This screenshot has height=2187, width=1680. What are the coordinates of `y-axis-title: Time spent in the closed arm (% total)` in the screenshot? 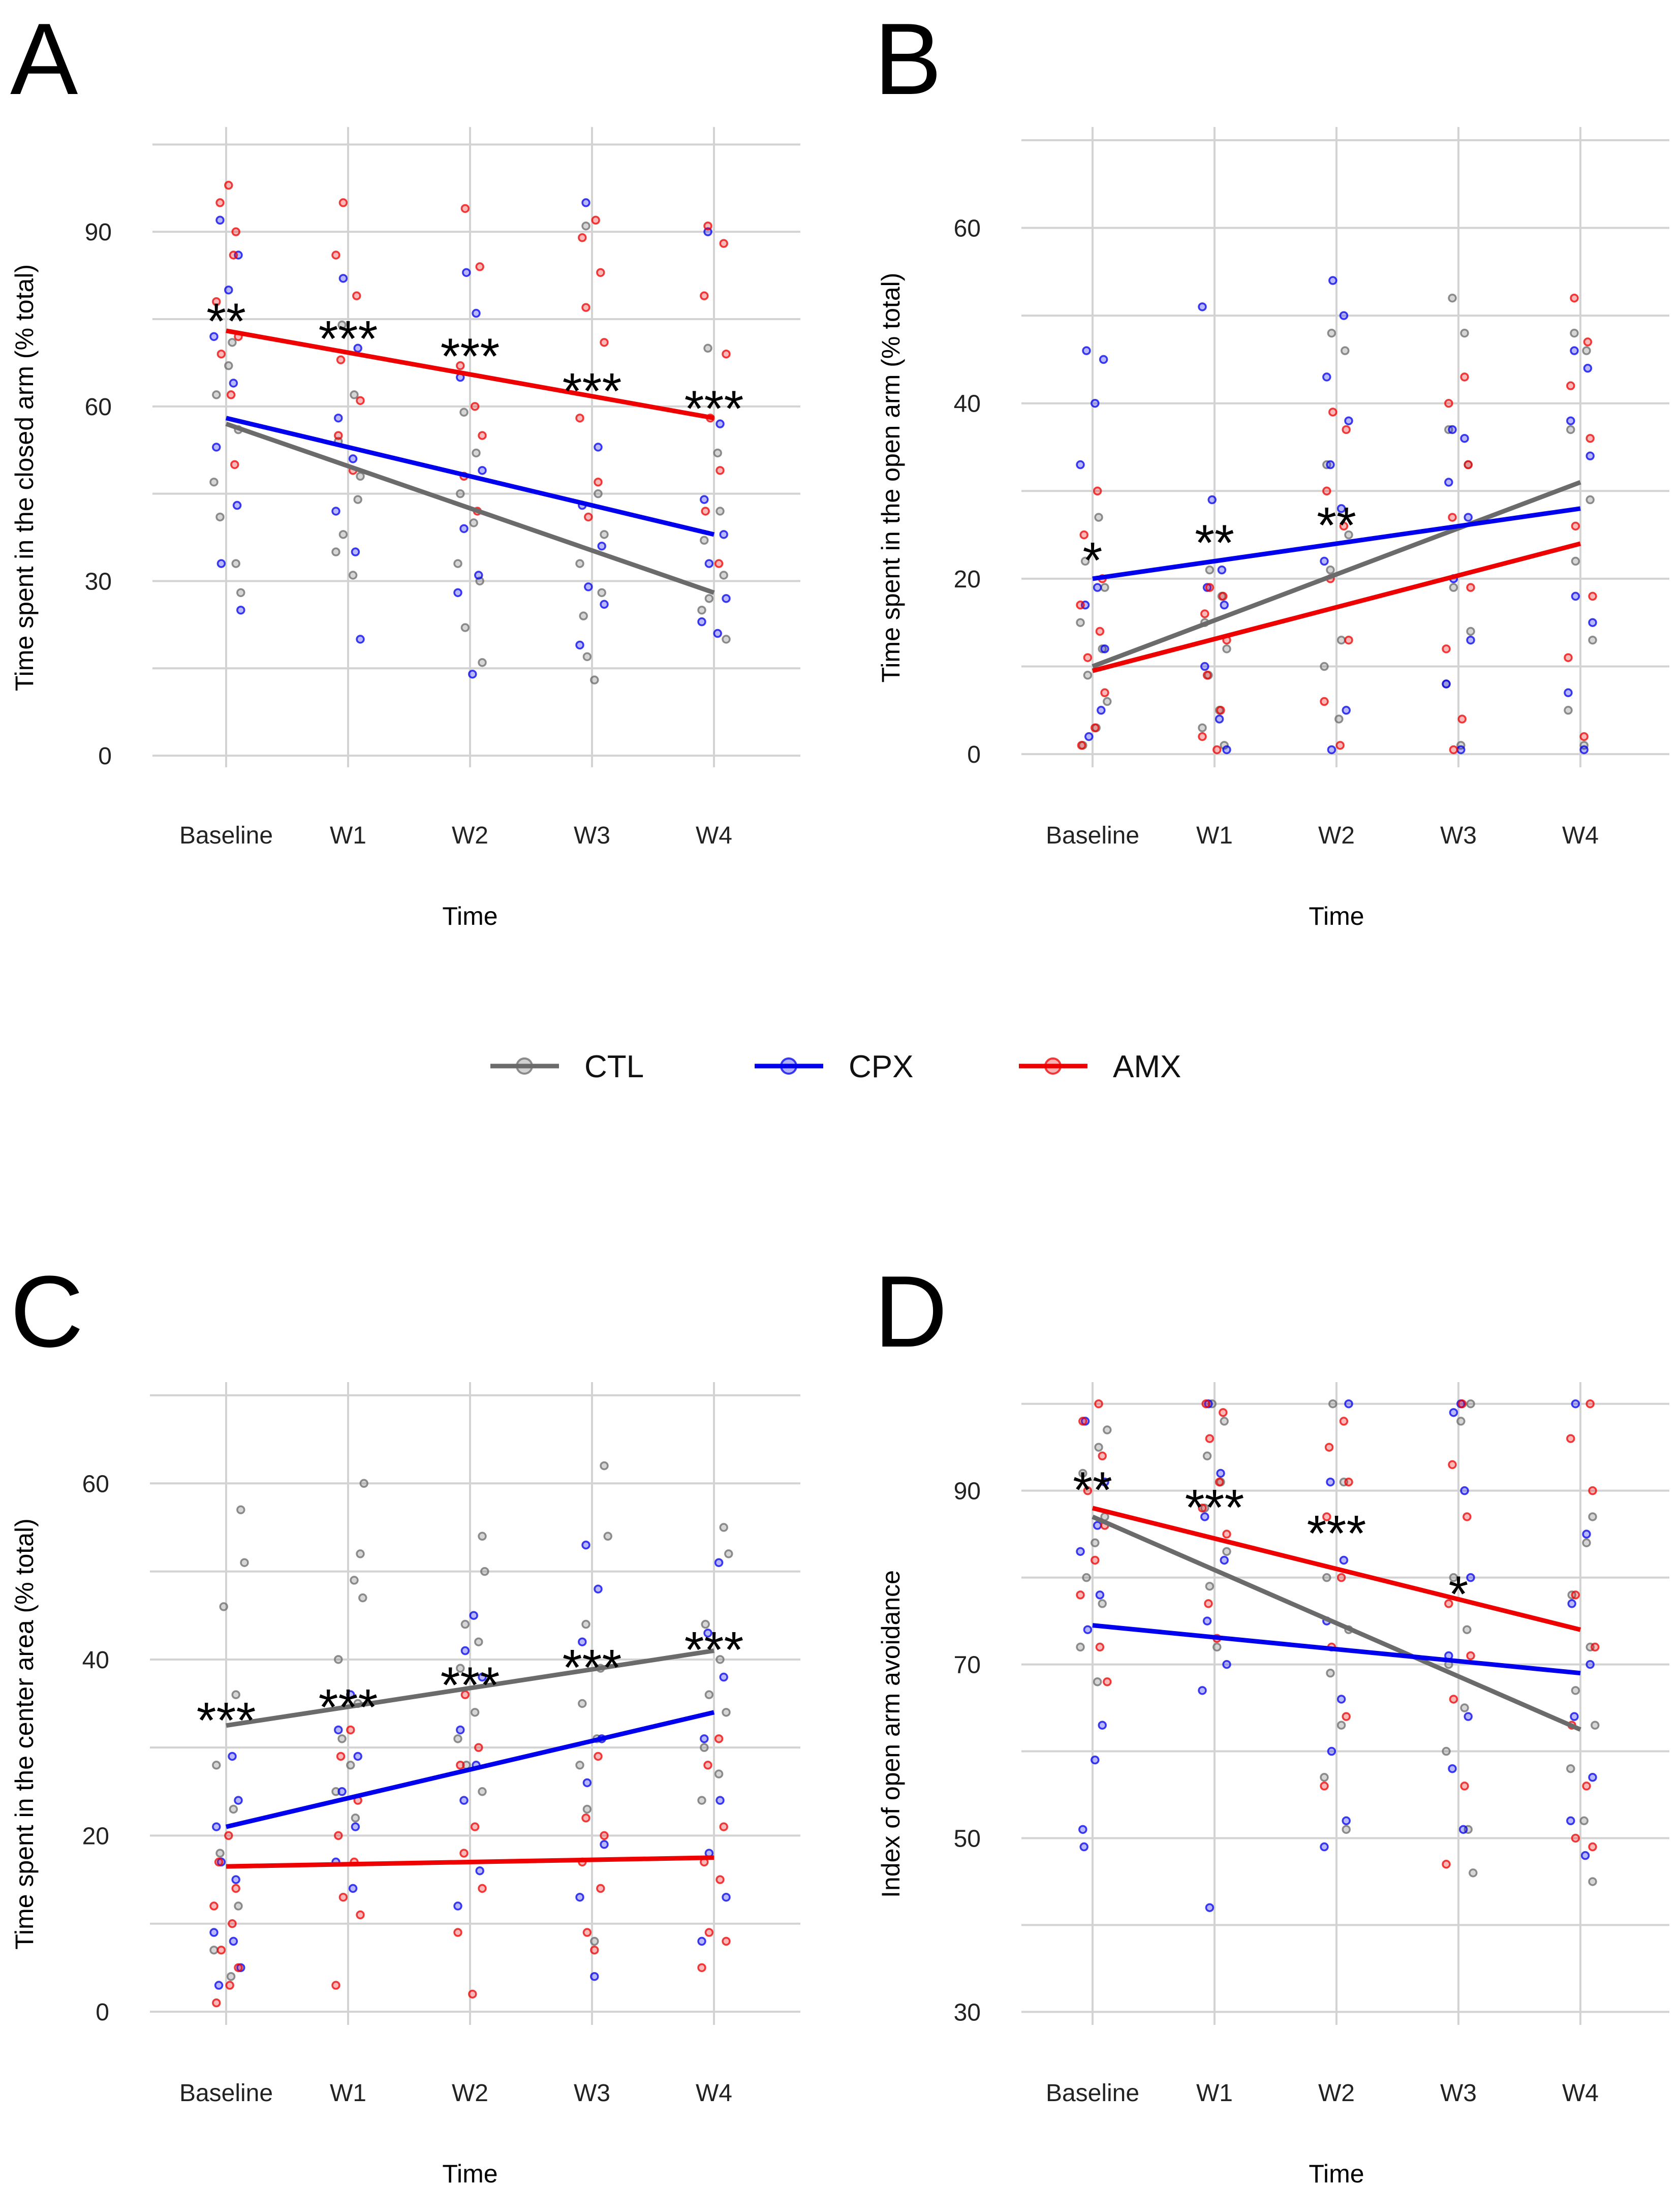 It's located at (24, 477).